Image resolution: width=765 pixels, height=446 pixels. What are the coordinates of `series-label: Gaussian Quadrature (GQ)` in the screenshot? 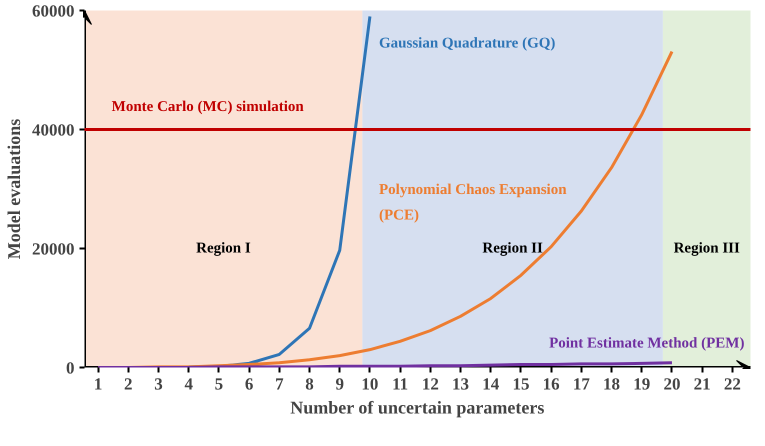 It's located at (467, 43).